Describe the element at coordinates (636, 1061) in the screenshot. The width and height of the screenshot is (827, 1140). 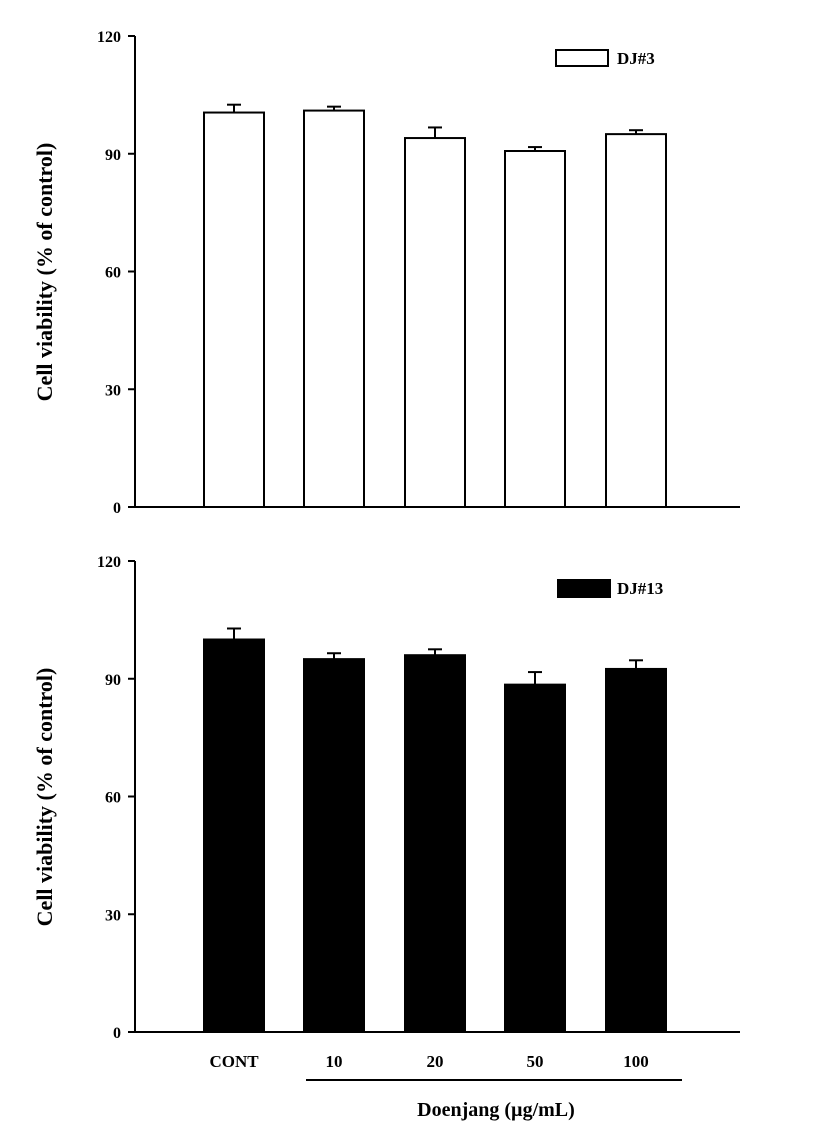
I see `x-tick-label: 100` at that location.